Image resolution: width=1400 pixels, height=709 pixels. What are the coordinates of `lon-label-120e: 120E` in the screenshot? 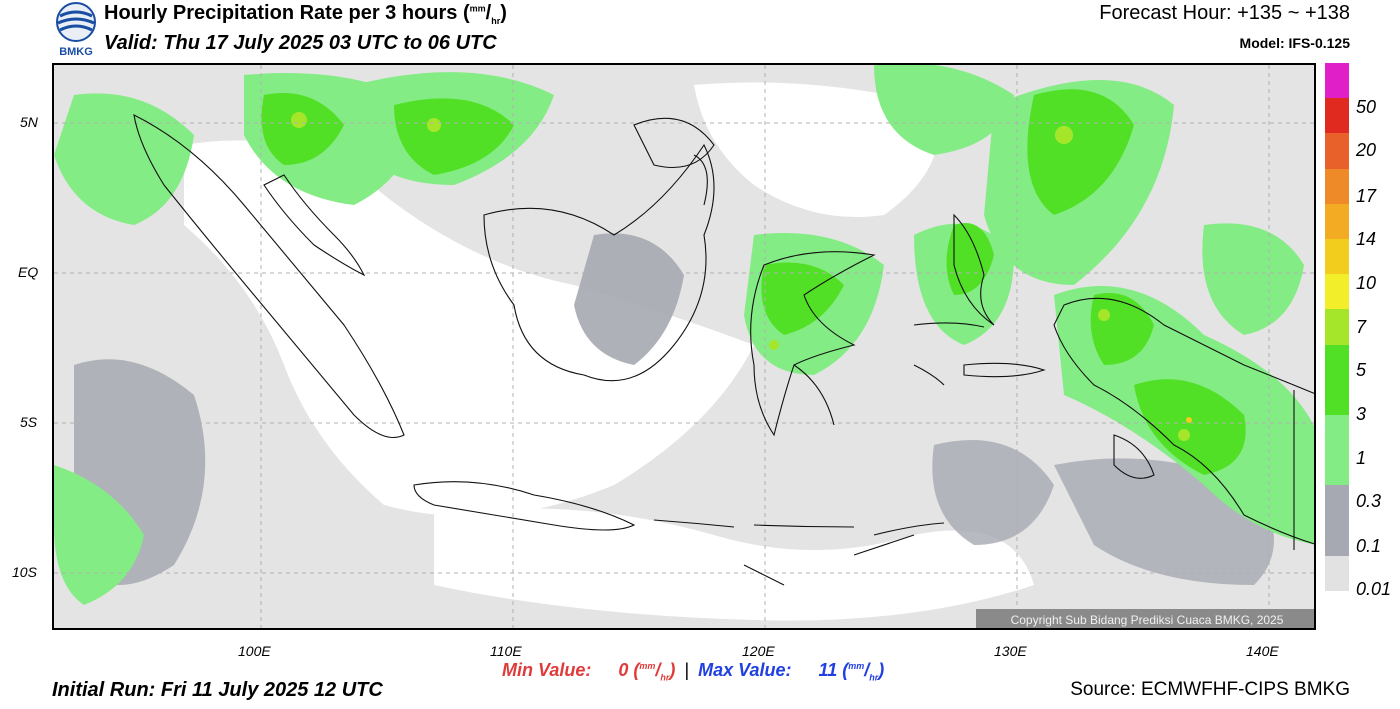 It's located at (758, 651).